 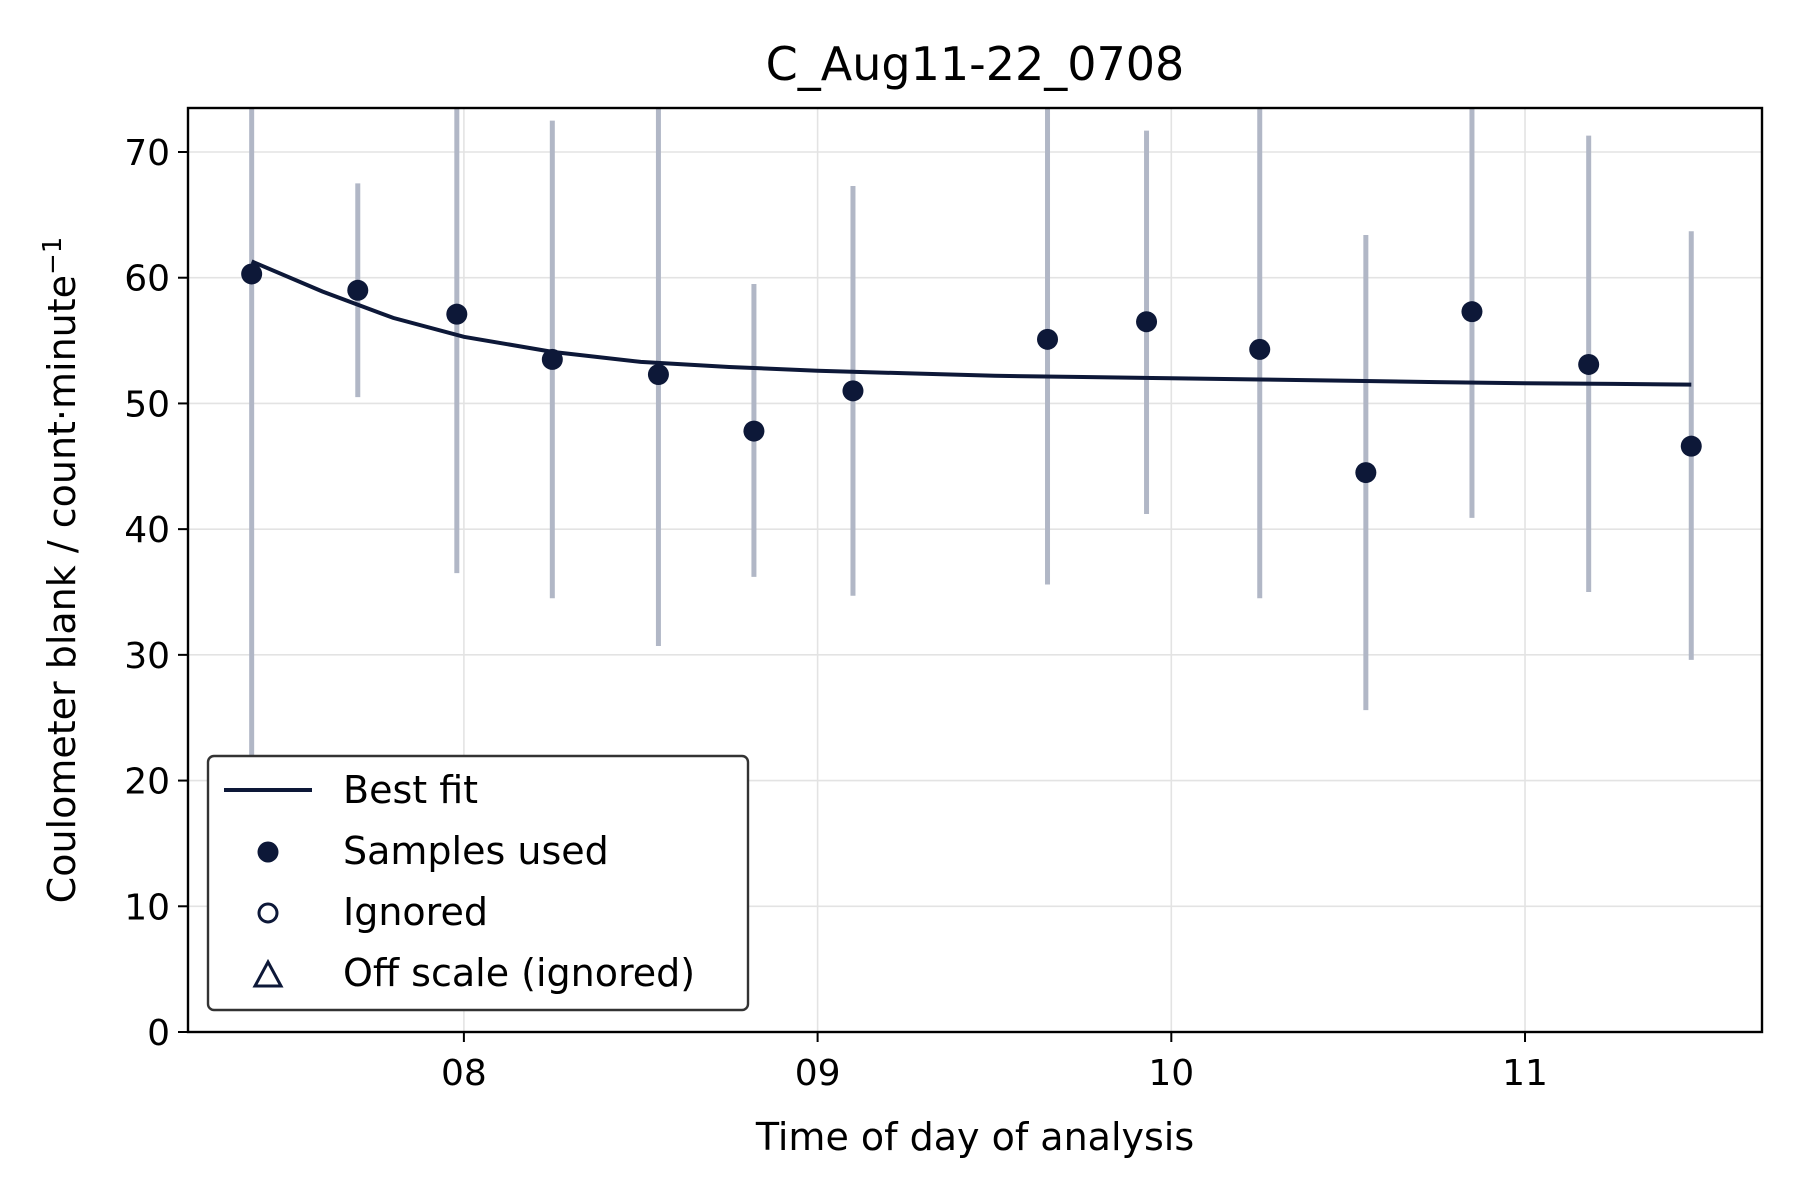 What do you see at coordinates (53, 256) in the screenshot?
I see `y-axis-label-superscript: −1` at bounding box center [53, 256].